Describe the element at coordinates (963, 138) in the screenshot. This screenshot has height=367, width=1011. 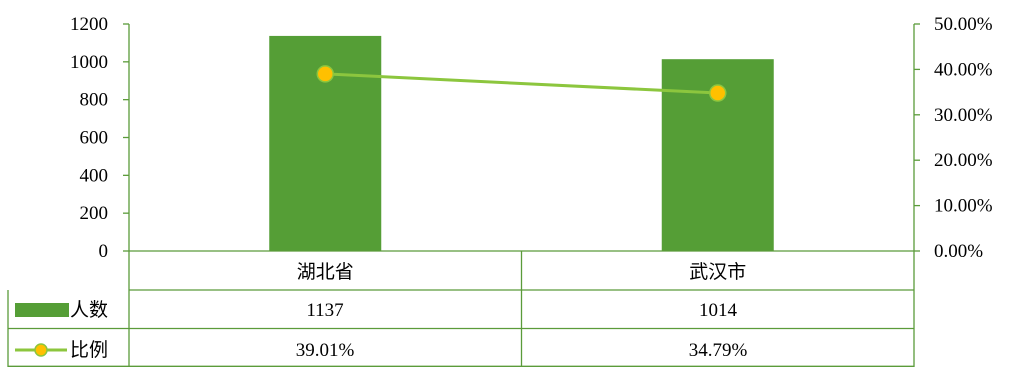
I see `right-axis-tick-labels: 0.00% 10.00% 20.00% 30.00% 40.00% 50.00%` at that location.